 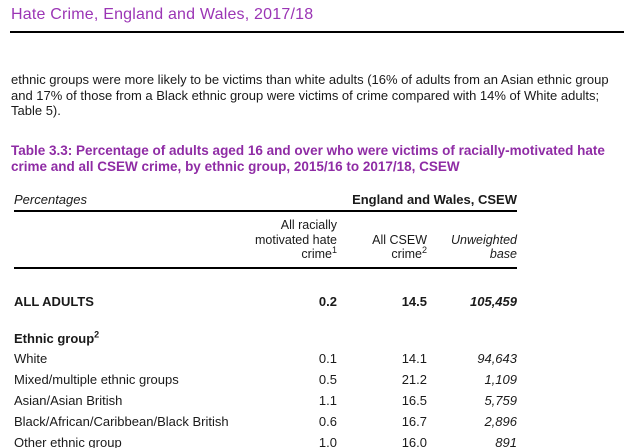 I want to click on table-row-all-adults: ALL ADULTS 0.2 14.5 105,459, so click(x=265, y=301).